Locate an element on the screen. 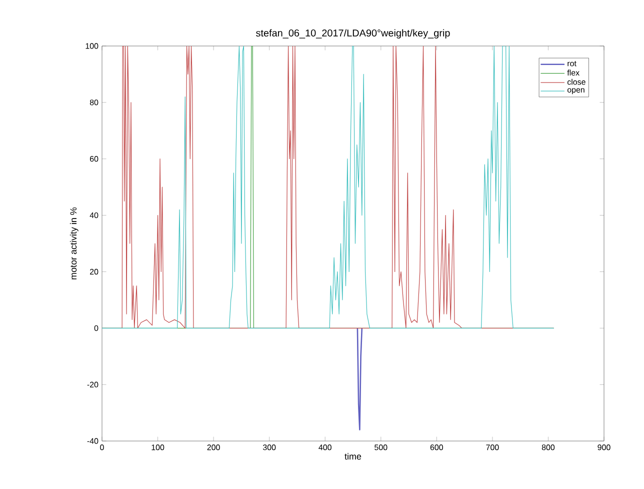 This screenshot has width=644, height=489. y-axis-title: motor activity in % is located at coordinates (74, 243).